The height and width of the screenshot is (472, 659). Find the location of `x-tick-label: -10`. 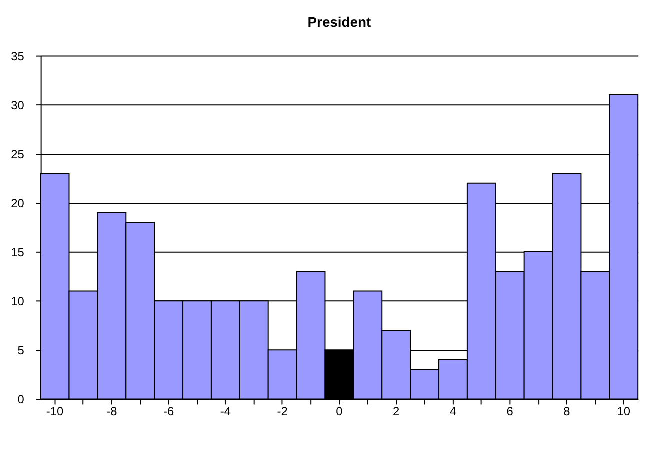

x-tick-label: -10 is located at coordinates (55, 411).